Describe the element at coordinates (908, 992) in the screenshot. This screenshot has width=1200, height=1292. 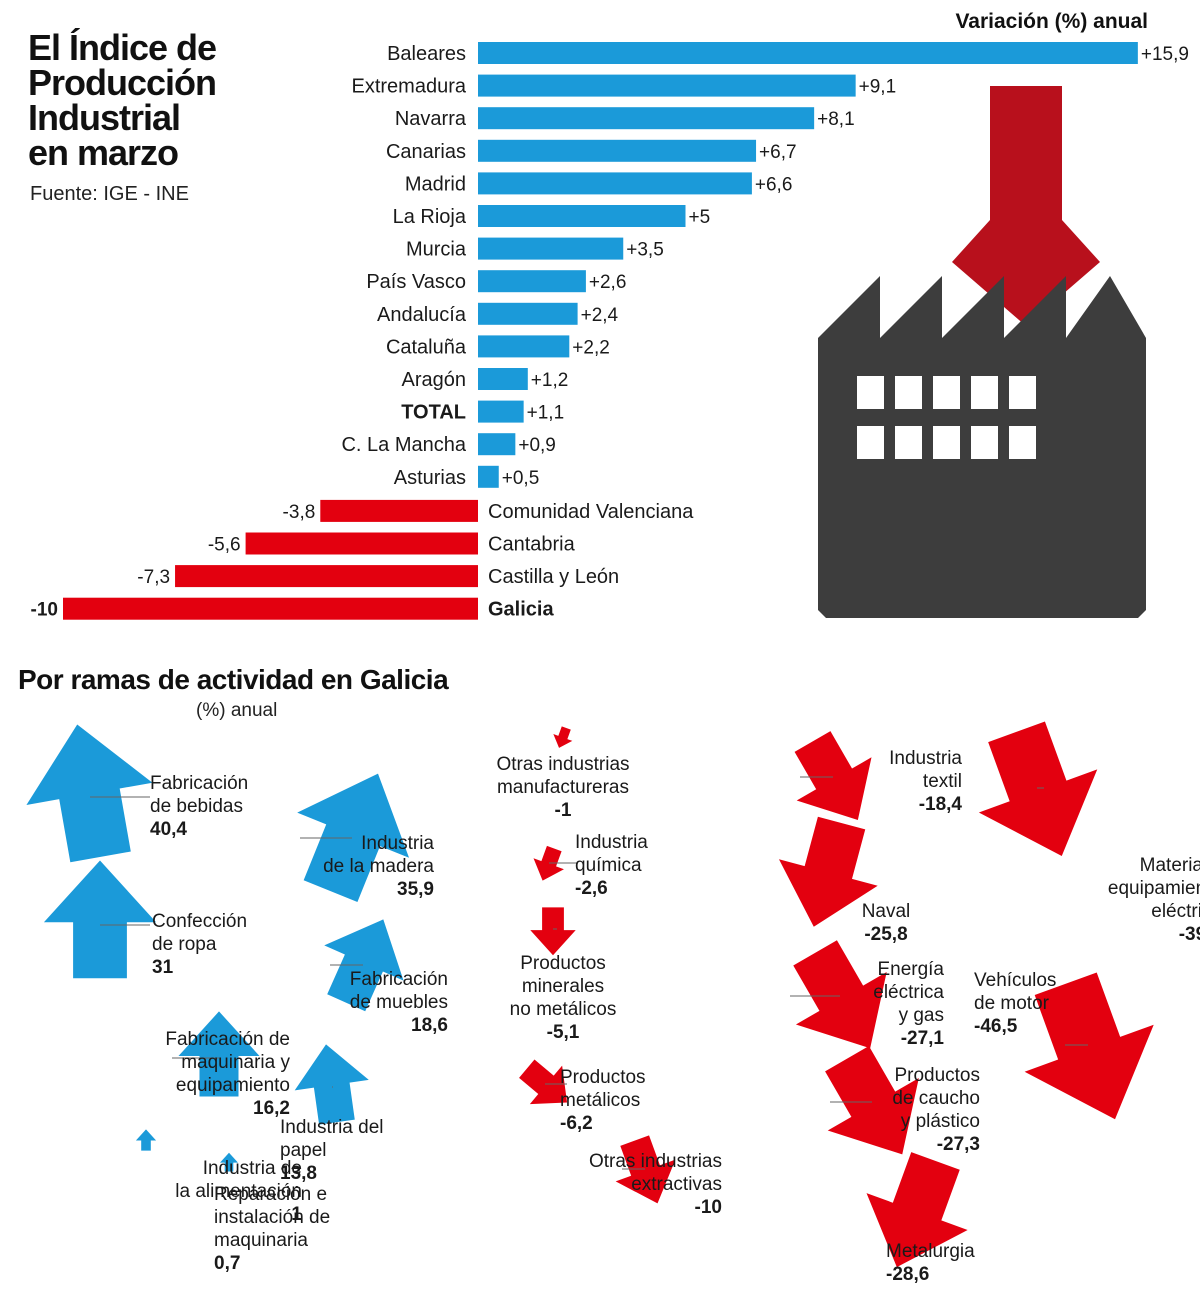
I see `arrow-label-line: eléctrica` at that location.